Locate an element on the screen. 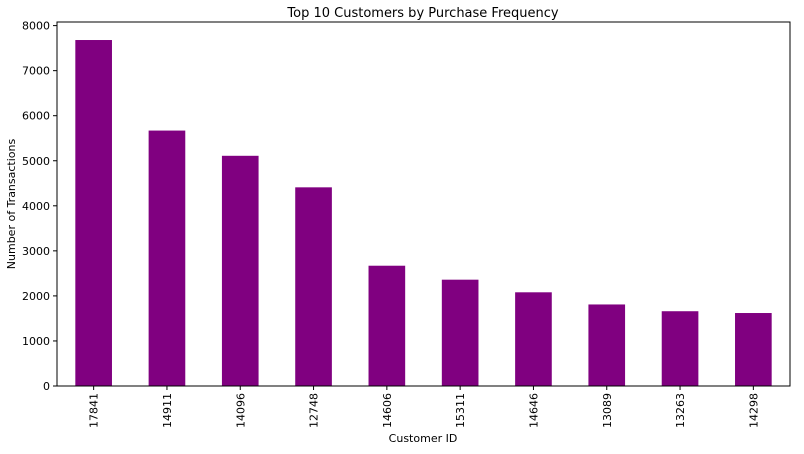 The height and width of the screenshot is (454, 804). x-tick-label: 15311 is located at coordinates (460, 410).